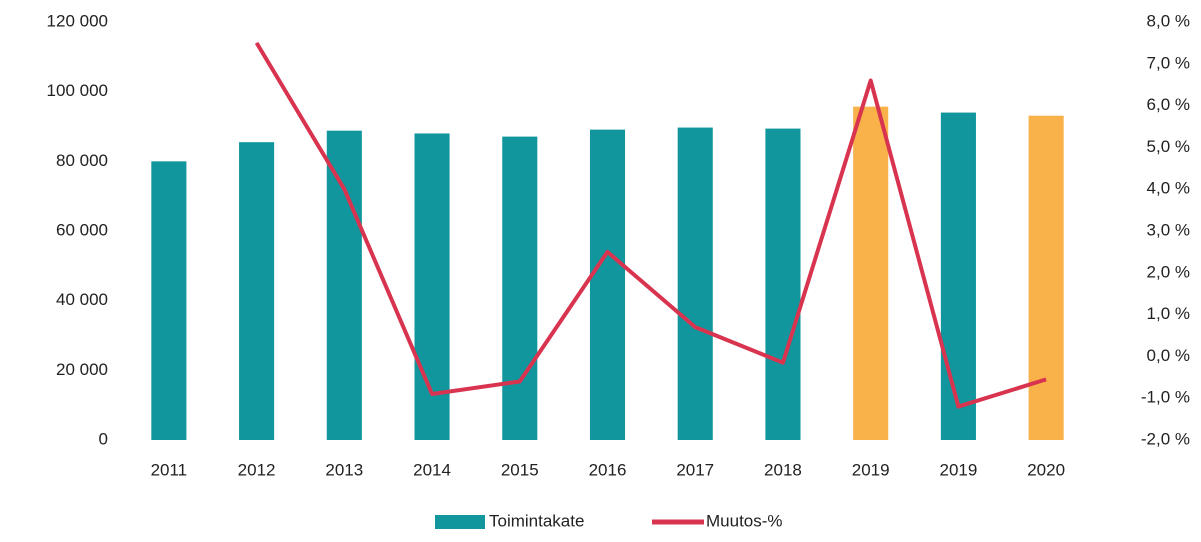 The height and width of the screenshot is (542, 1201). I want to click on y2-tick-label: 5,0 %, so click(1168, 146).